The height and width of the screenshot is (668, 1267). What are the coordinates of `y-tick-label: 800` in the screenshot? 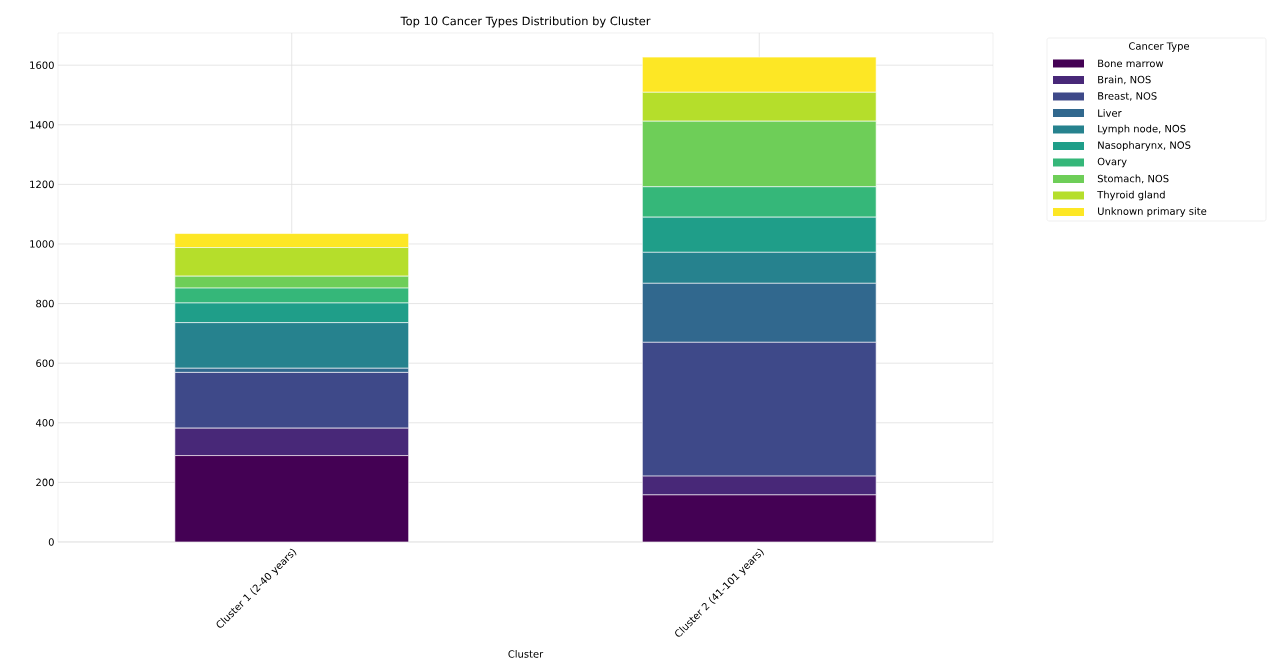 It's located at (45, 303).